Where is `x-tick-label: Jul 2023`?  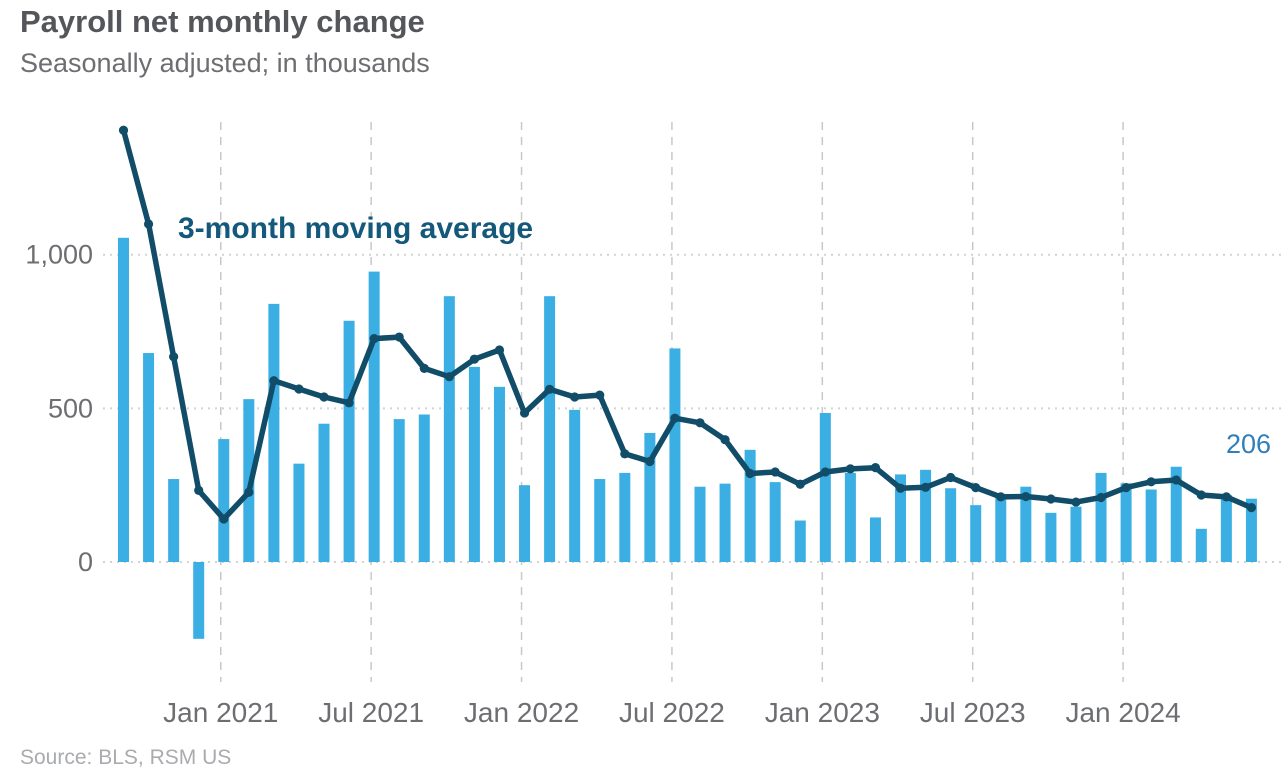
x-tick-label: Jul 2023 is located at coordinates (973, 712).